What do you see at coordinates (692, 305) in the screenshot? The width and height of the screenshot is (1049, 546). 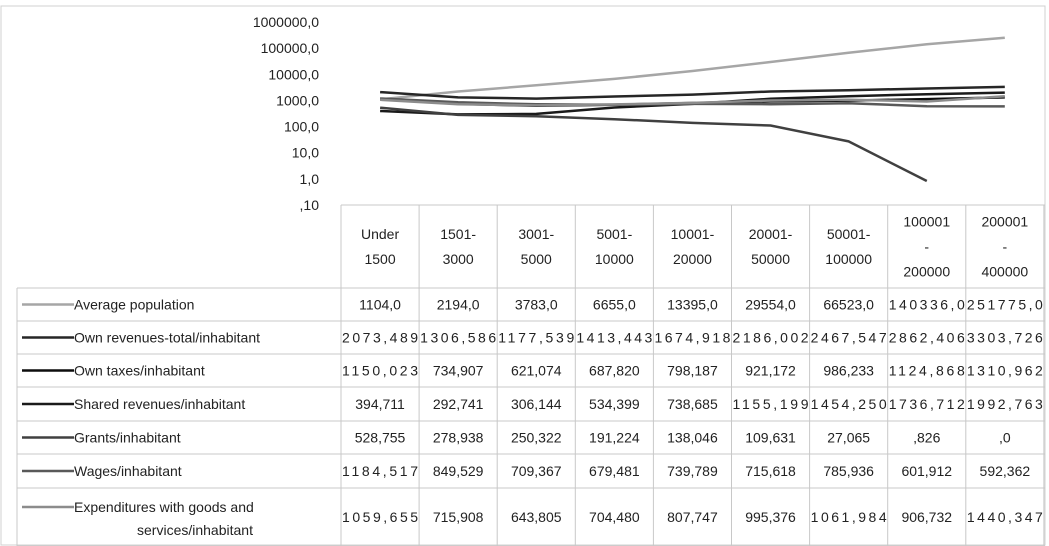 I see `table-cell-value: 13395,0` at bounding box center [692, 305].